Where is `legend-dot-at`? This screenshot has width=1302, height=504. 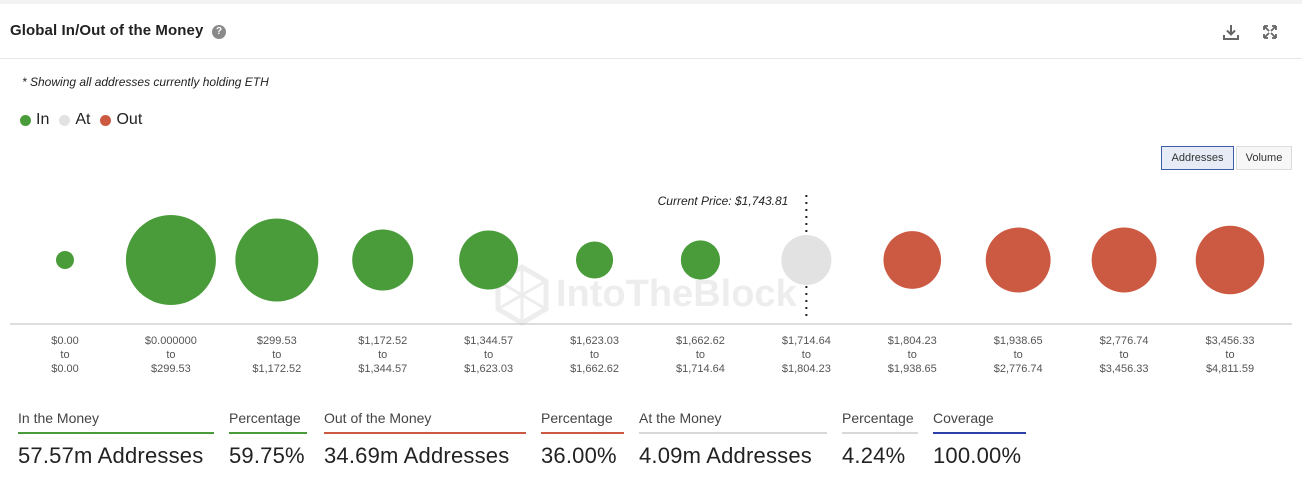 legend-dot-at is located at coordinates (65, 120).